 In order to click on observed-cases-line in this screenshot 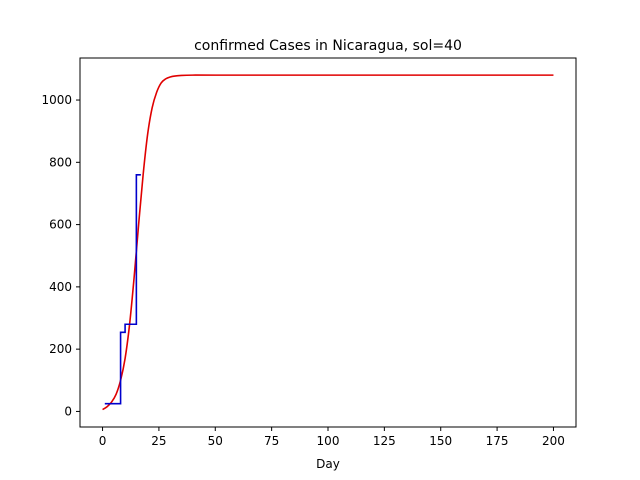, I will do `click(122, 289)`.